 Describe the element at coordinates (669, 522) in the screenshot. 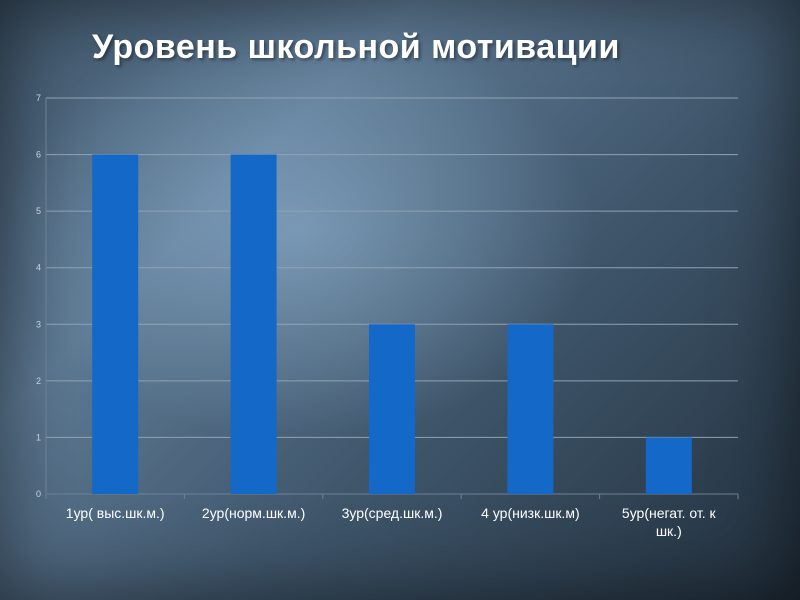

I see `x-category-label: 5ур(негат. от. к шк.)` at that location.